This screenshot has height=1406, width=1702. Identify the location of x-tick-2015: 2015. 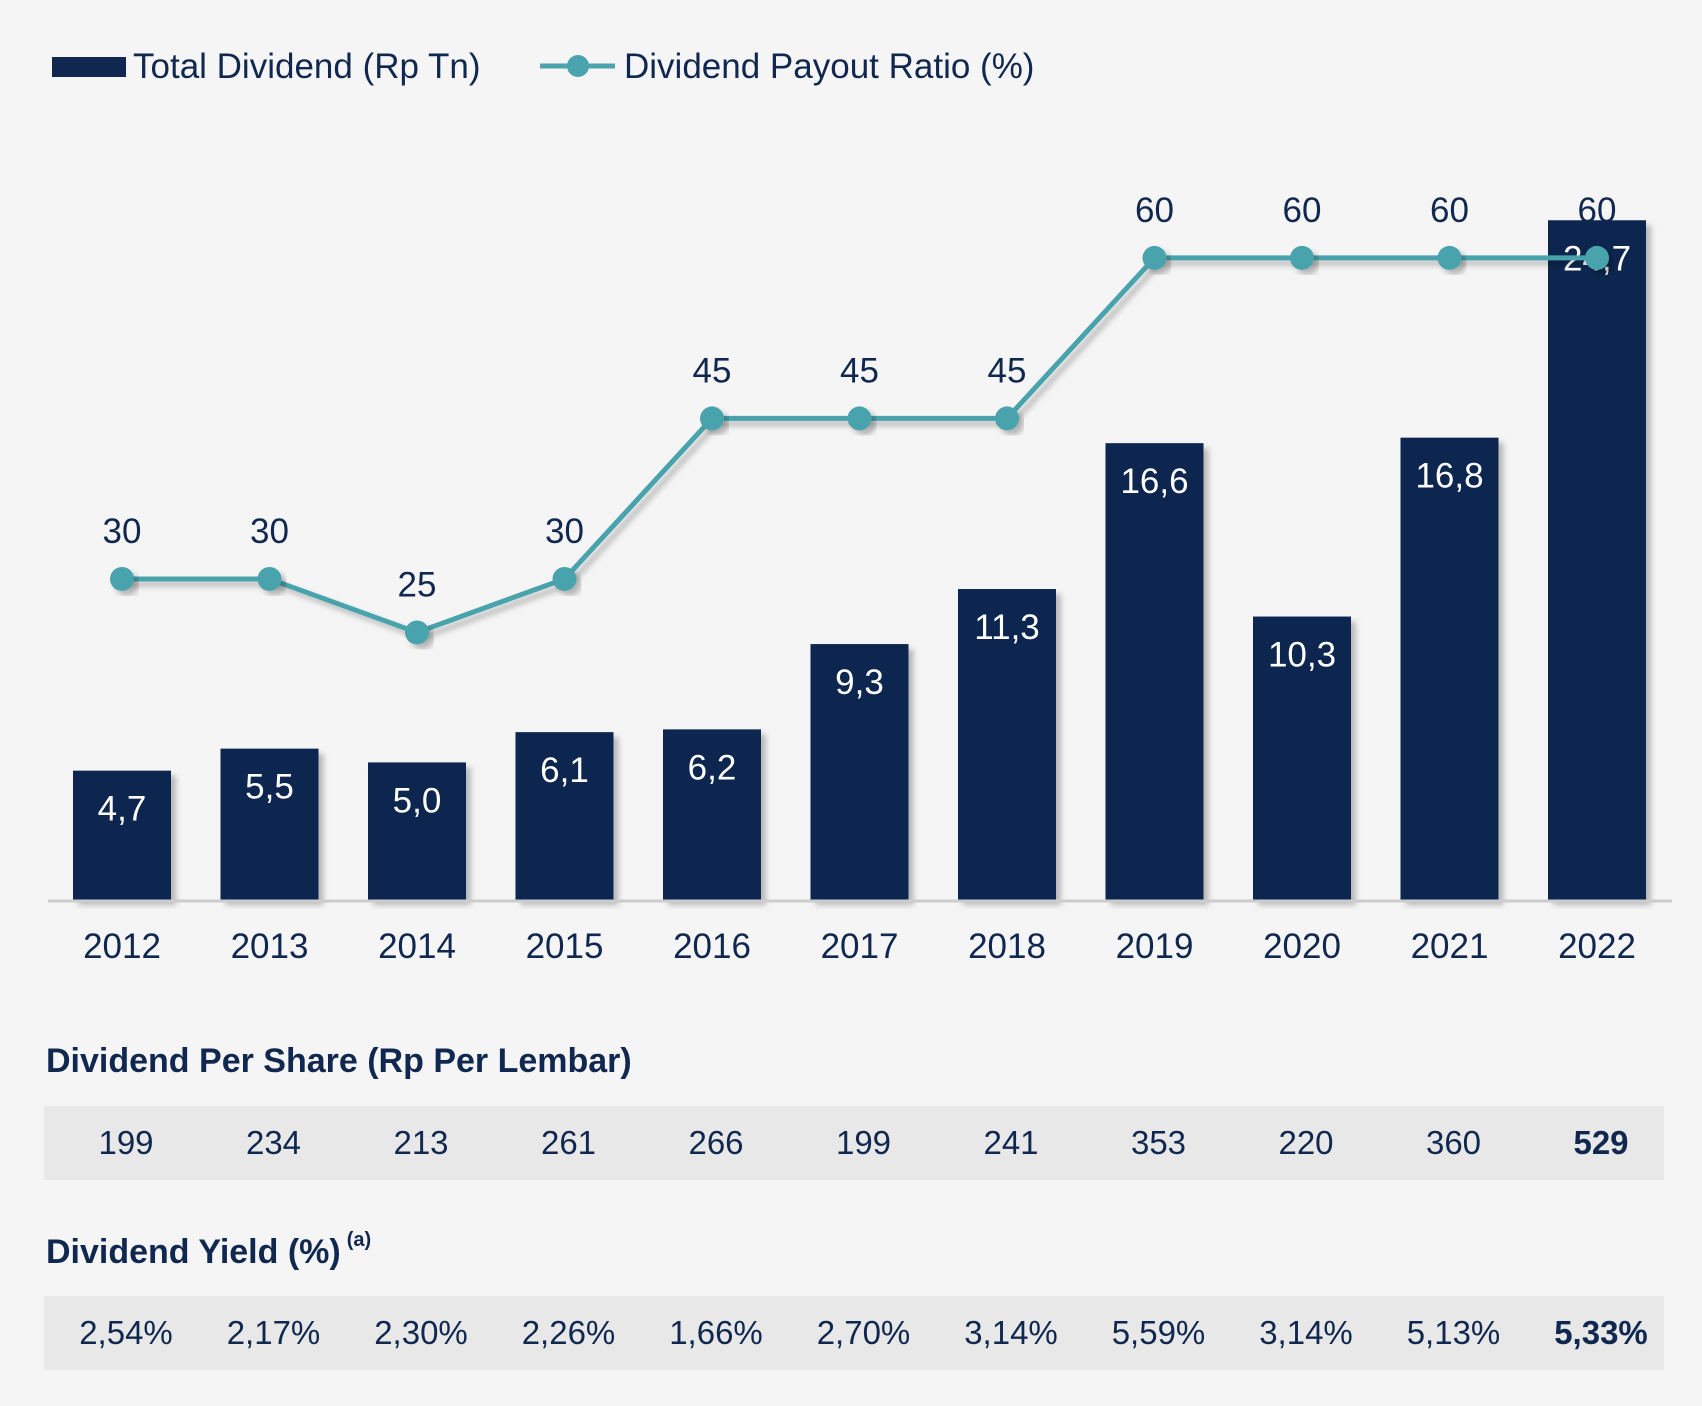
(565, 946).